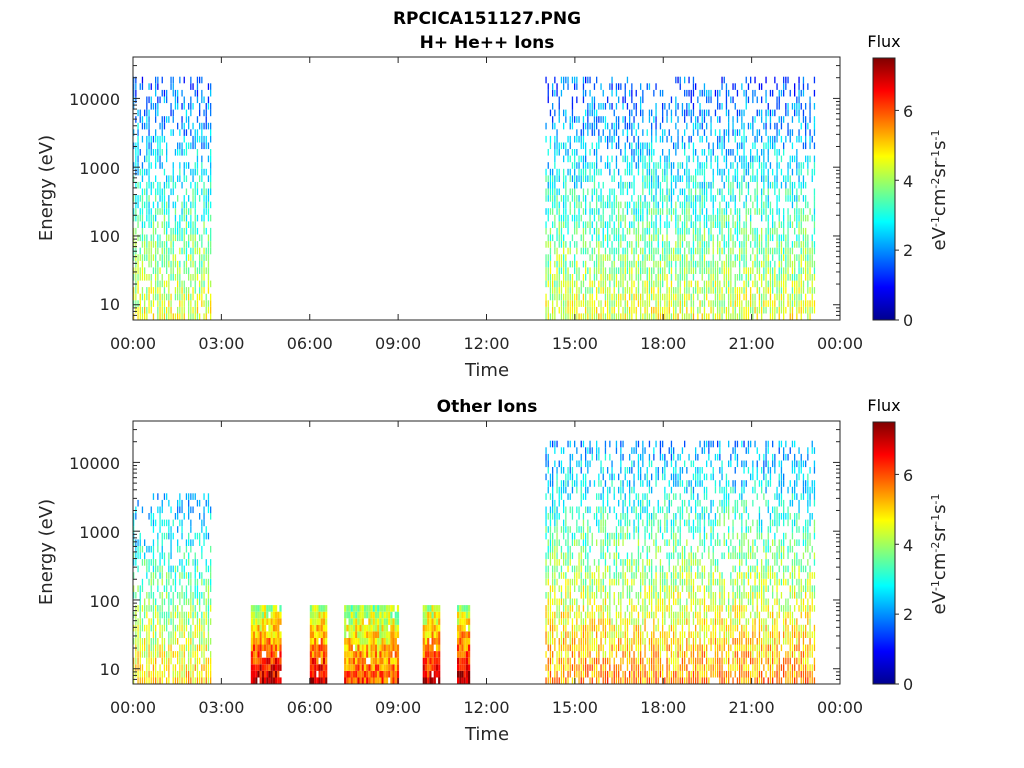  What do you see at coordinates (94, 202) in the screenshot?
I see `y-tick-labels: 10 100 1000 10000` at bounding box center [94, 202].